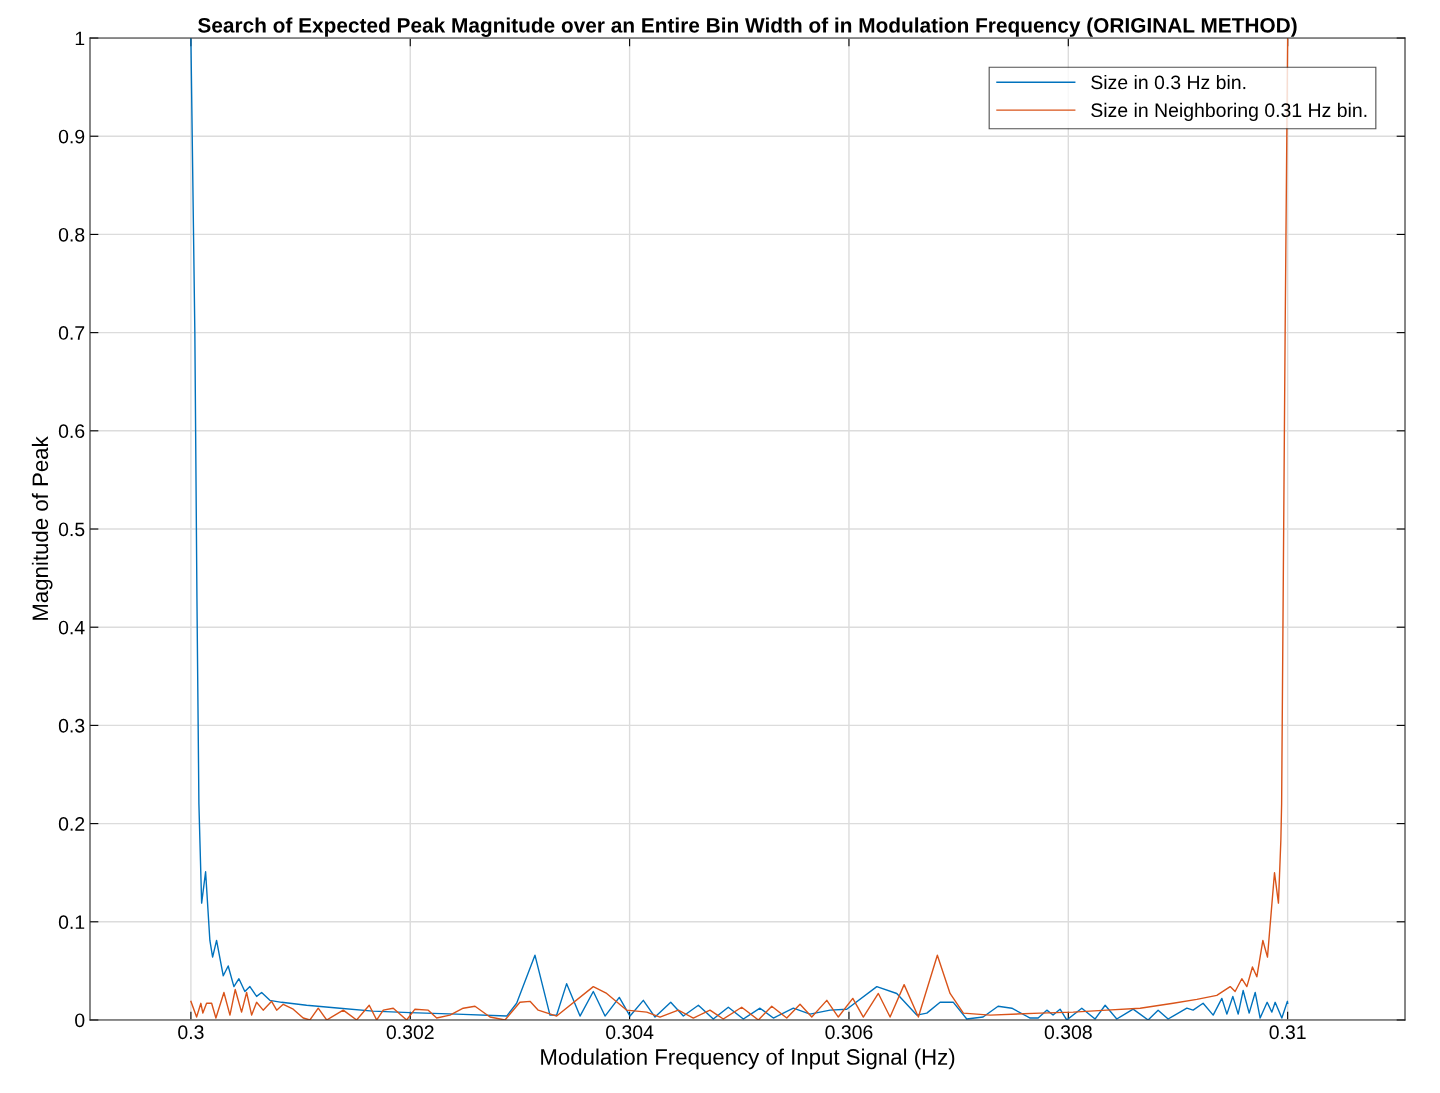 The height and width of the screenshot is (1093, 1440). I want to click on y-tick-label: 0.3, so click(71, 725).